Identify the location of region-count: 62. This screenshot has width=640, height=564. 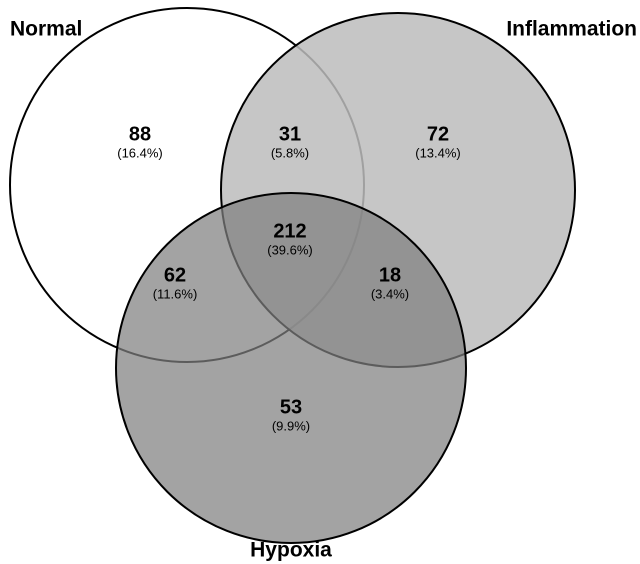
(175, 275).